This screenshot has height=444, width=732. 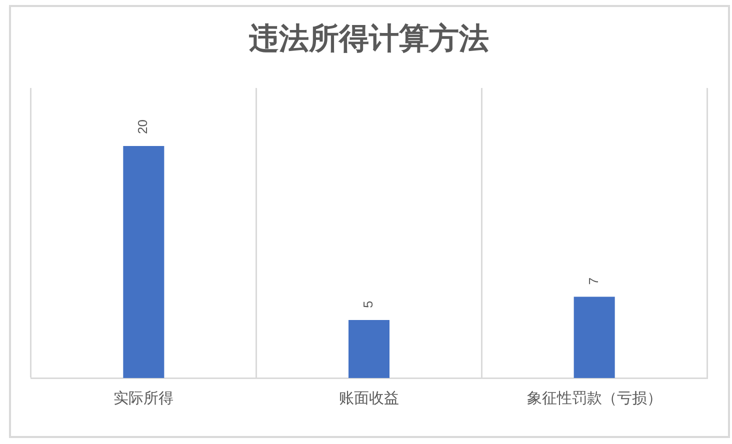 What do you see at coordinates (369, 399) in the screenshot?
I see `x-tick-label: 账面收益` at bounding box center [369, 399].